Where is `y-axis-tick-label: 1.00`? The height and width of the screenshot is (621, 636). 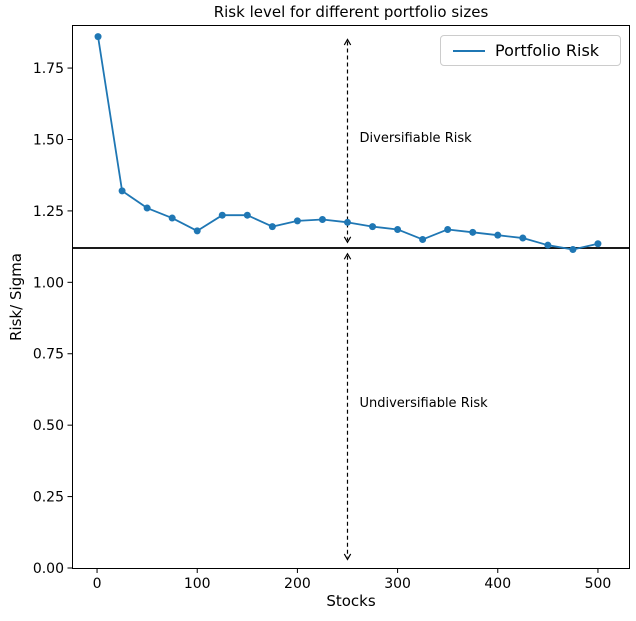
y-axis-tick-label: 1.00 is located at coordinates (48, 283).